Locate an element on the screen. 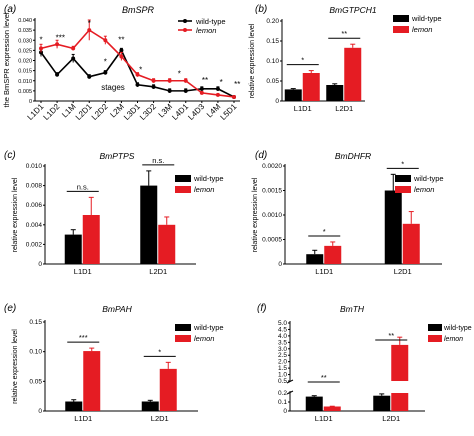 The width and height of the screenshot is (474, 436). y-tick-label: 3.0 is located at coordinates (282, 349).